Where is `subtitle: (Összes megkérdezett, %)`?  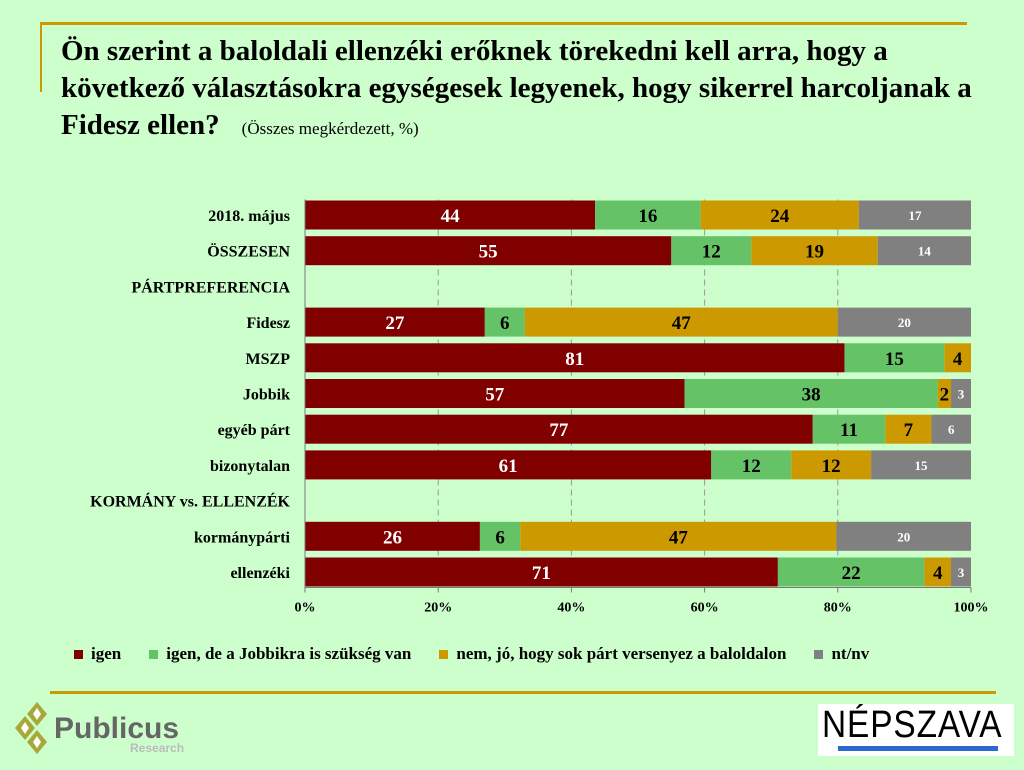
subtitle: (Összes megkérdezett, %) is located at coordinates (330, 128).